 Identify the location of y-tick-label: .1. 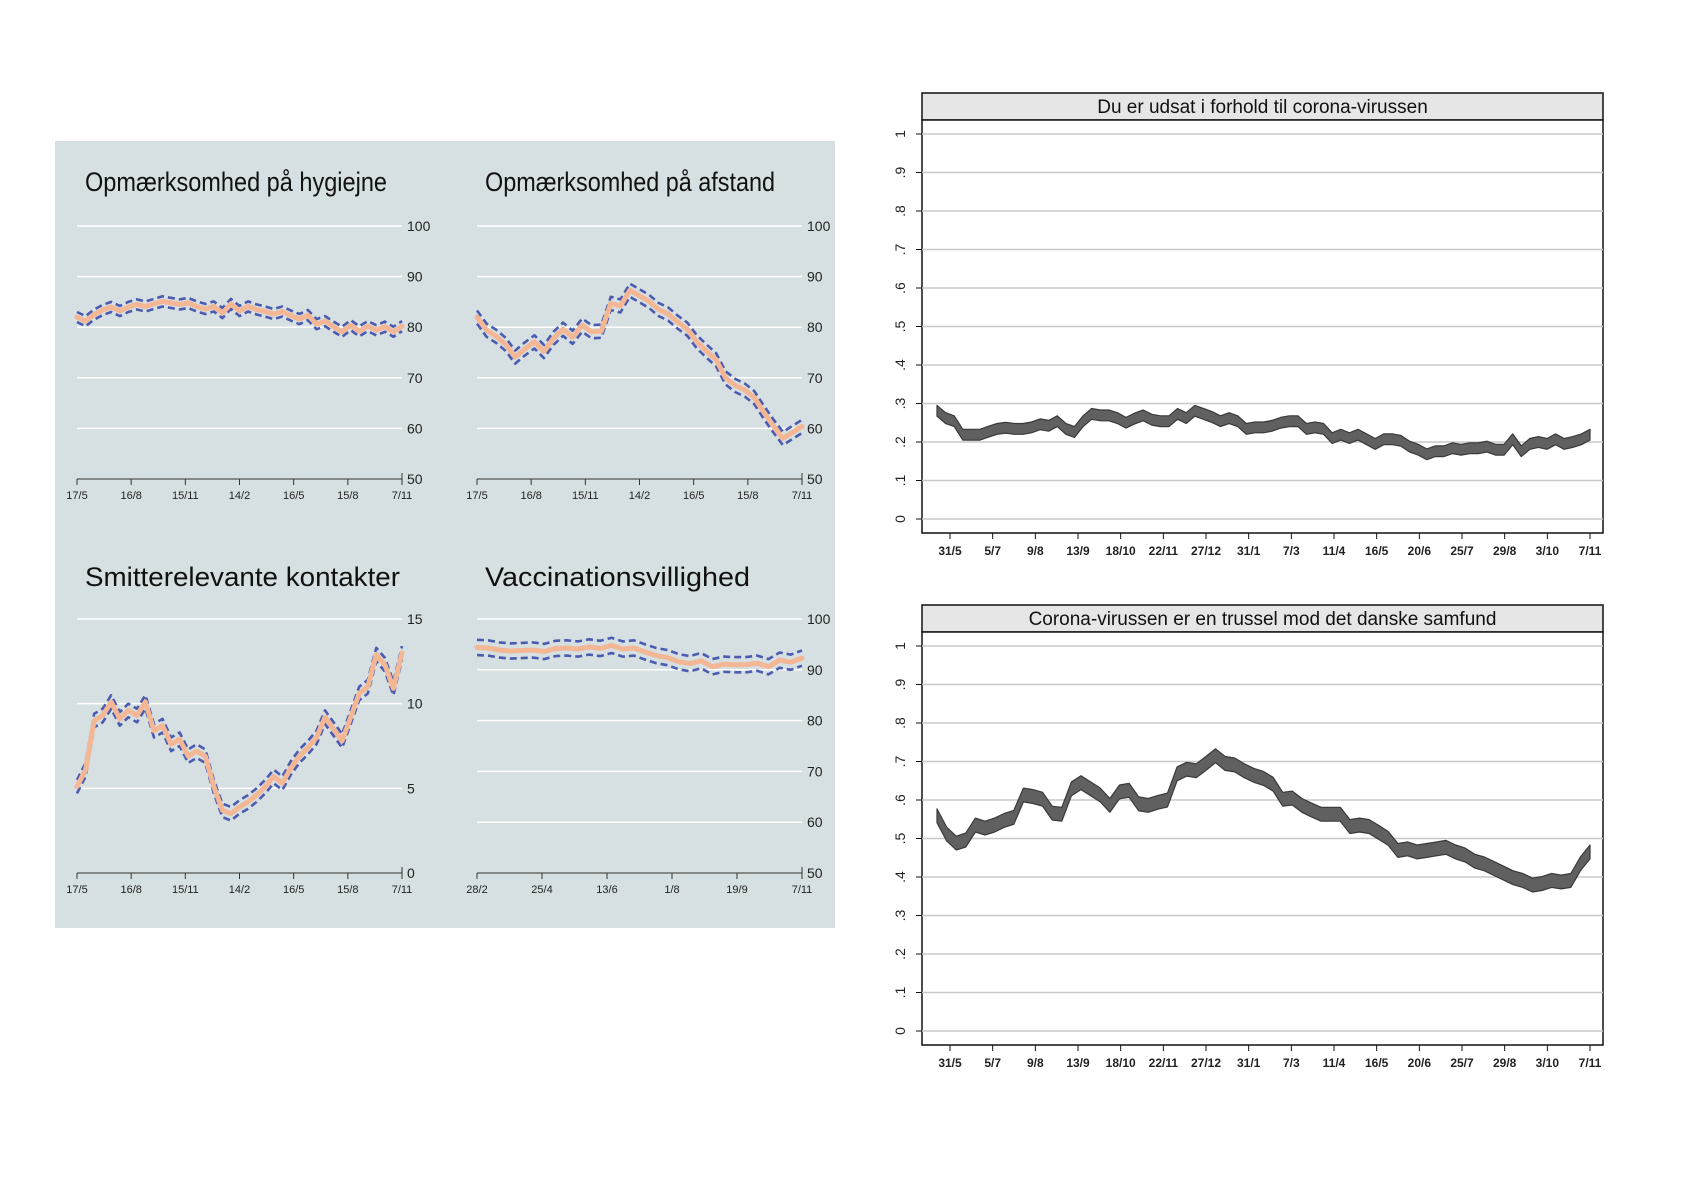
(900, 480).